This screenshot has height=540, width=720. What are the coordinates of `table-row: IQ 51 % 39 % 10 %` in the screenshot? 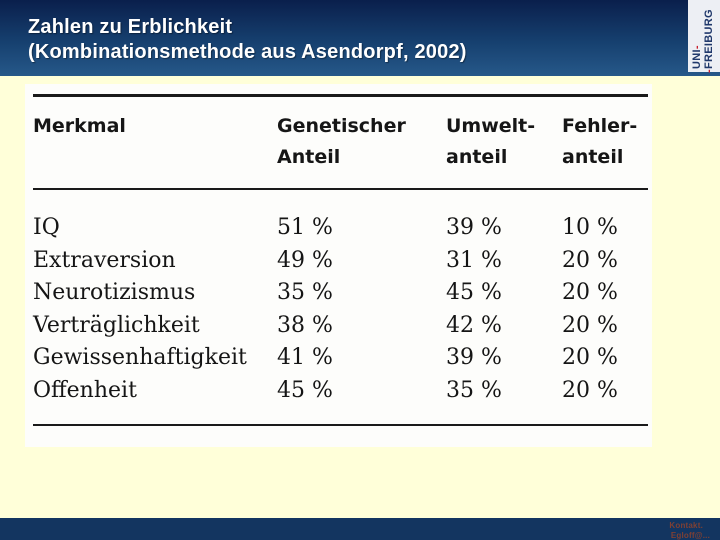 It's located at (340, 228).